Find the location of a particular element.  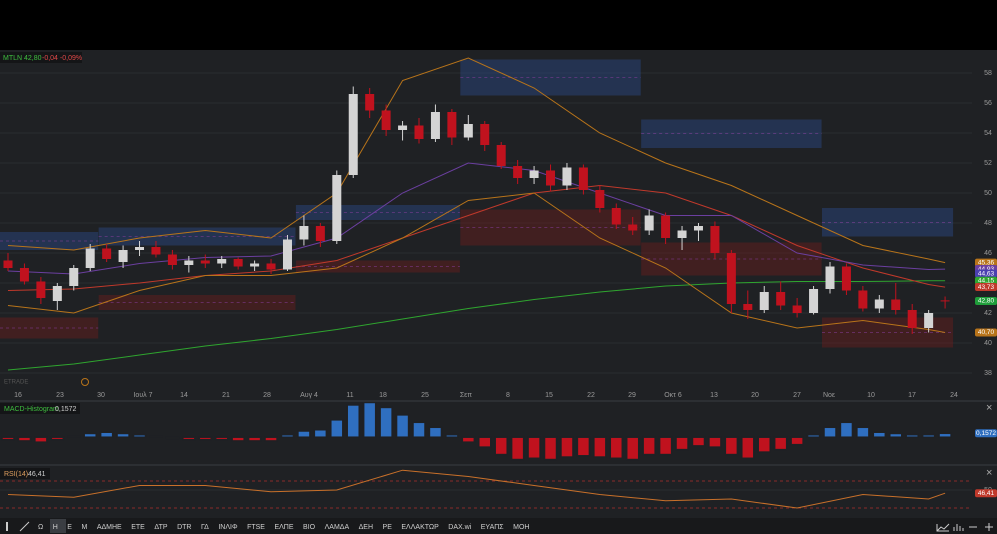

toolbar-item: ΔΕΗ is located at coordinates (366, 527).